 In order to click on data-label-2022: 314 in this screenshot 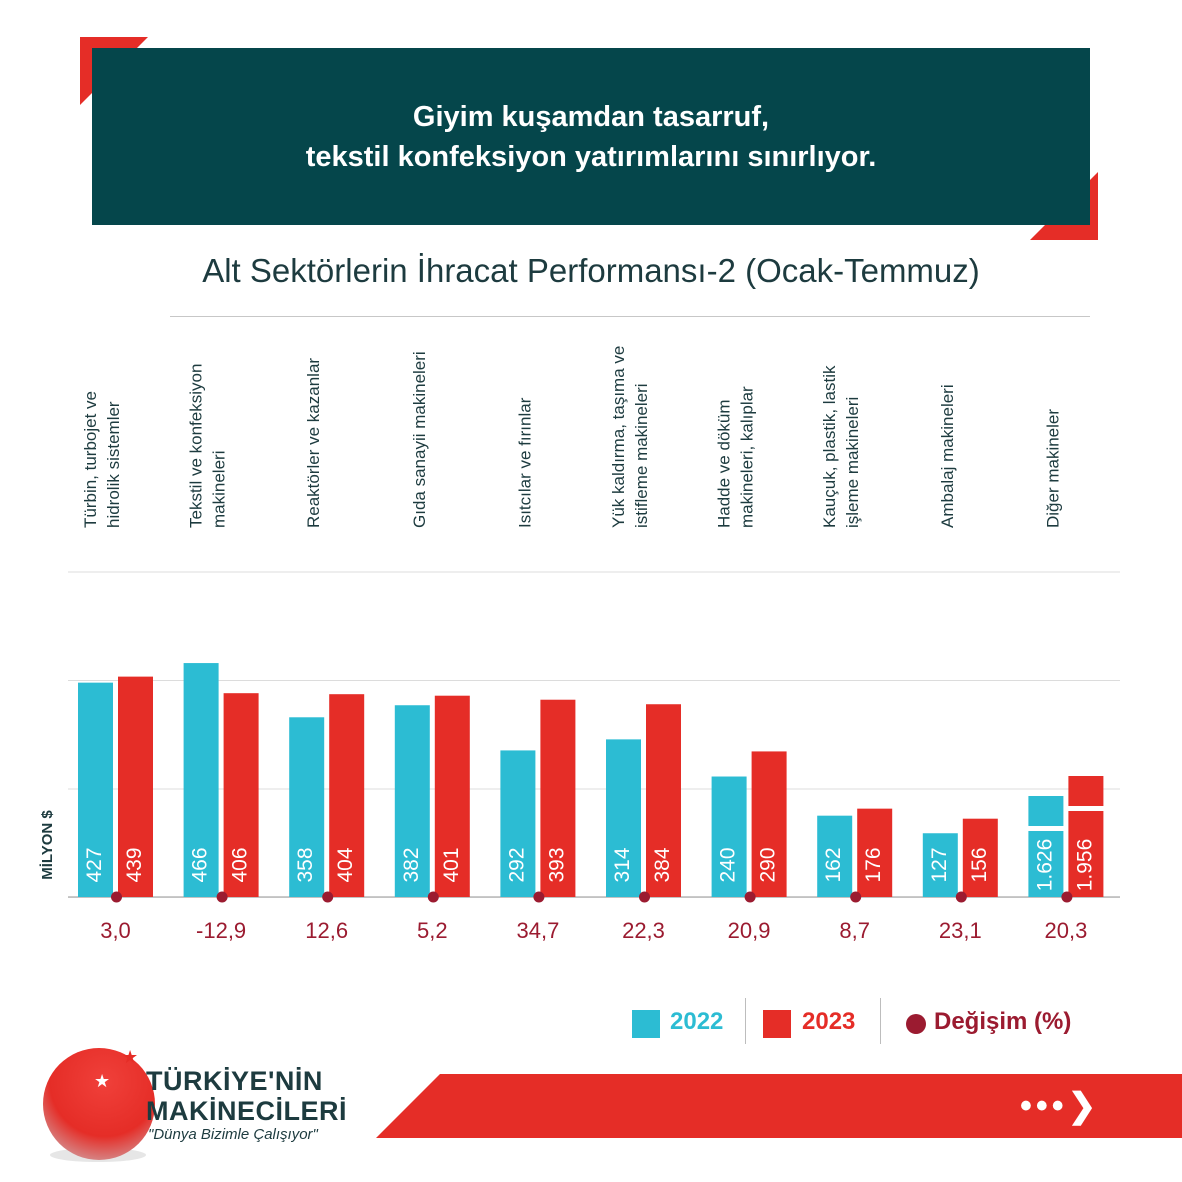, I will do `click(622, 864)`.